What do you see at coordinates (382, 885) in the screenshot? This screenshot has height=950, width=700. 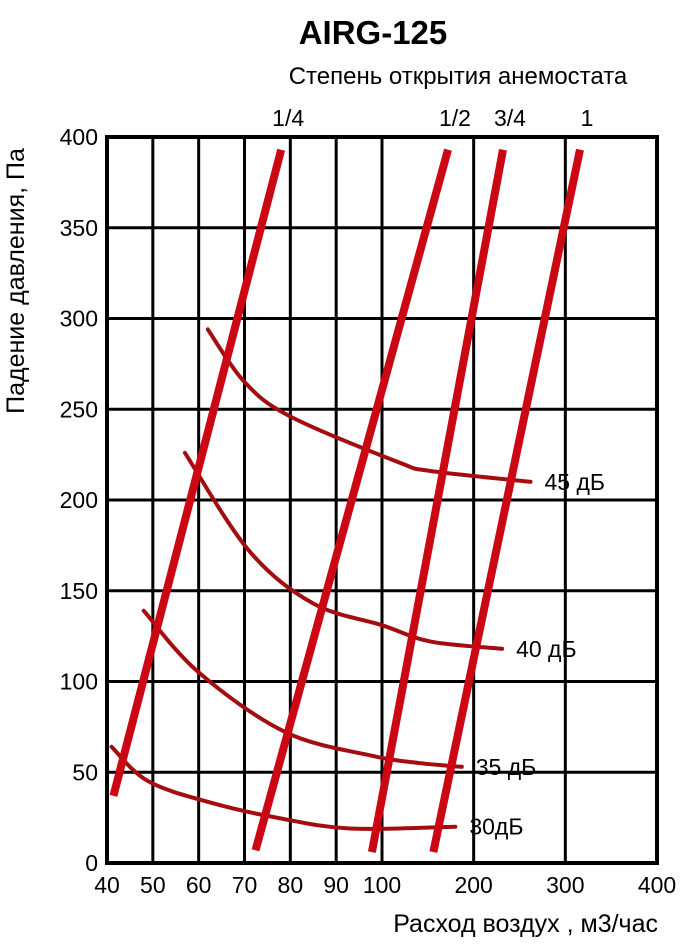 I see `x-tick-label-100: 100` at bounding box center [382, 885].